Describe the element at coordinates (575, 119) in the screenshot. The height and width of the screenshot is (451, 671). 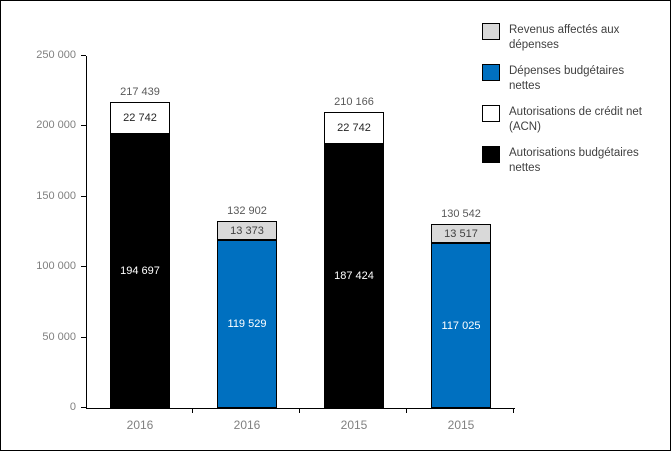
I see `legend-label: Autorisations de crédit net (ACN)` at that location.